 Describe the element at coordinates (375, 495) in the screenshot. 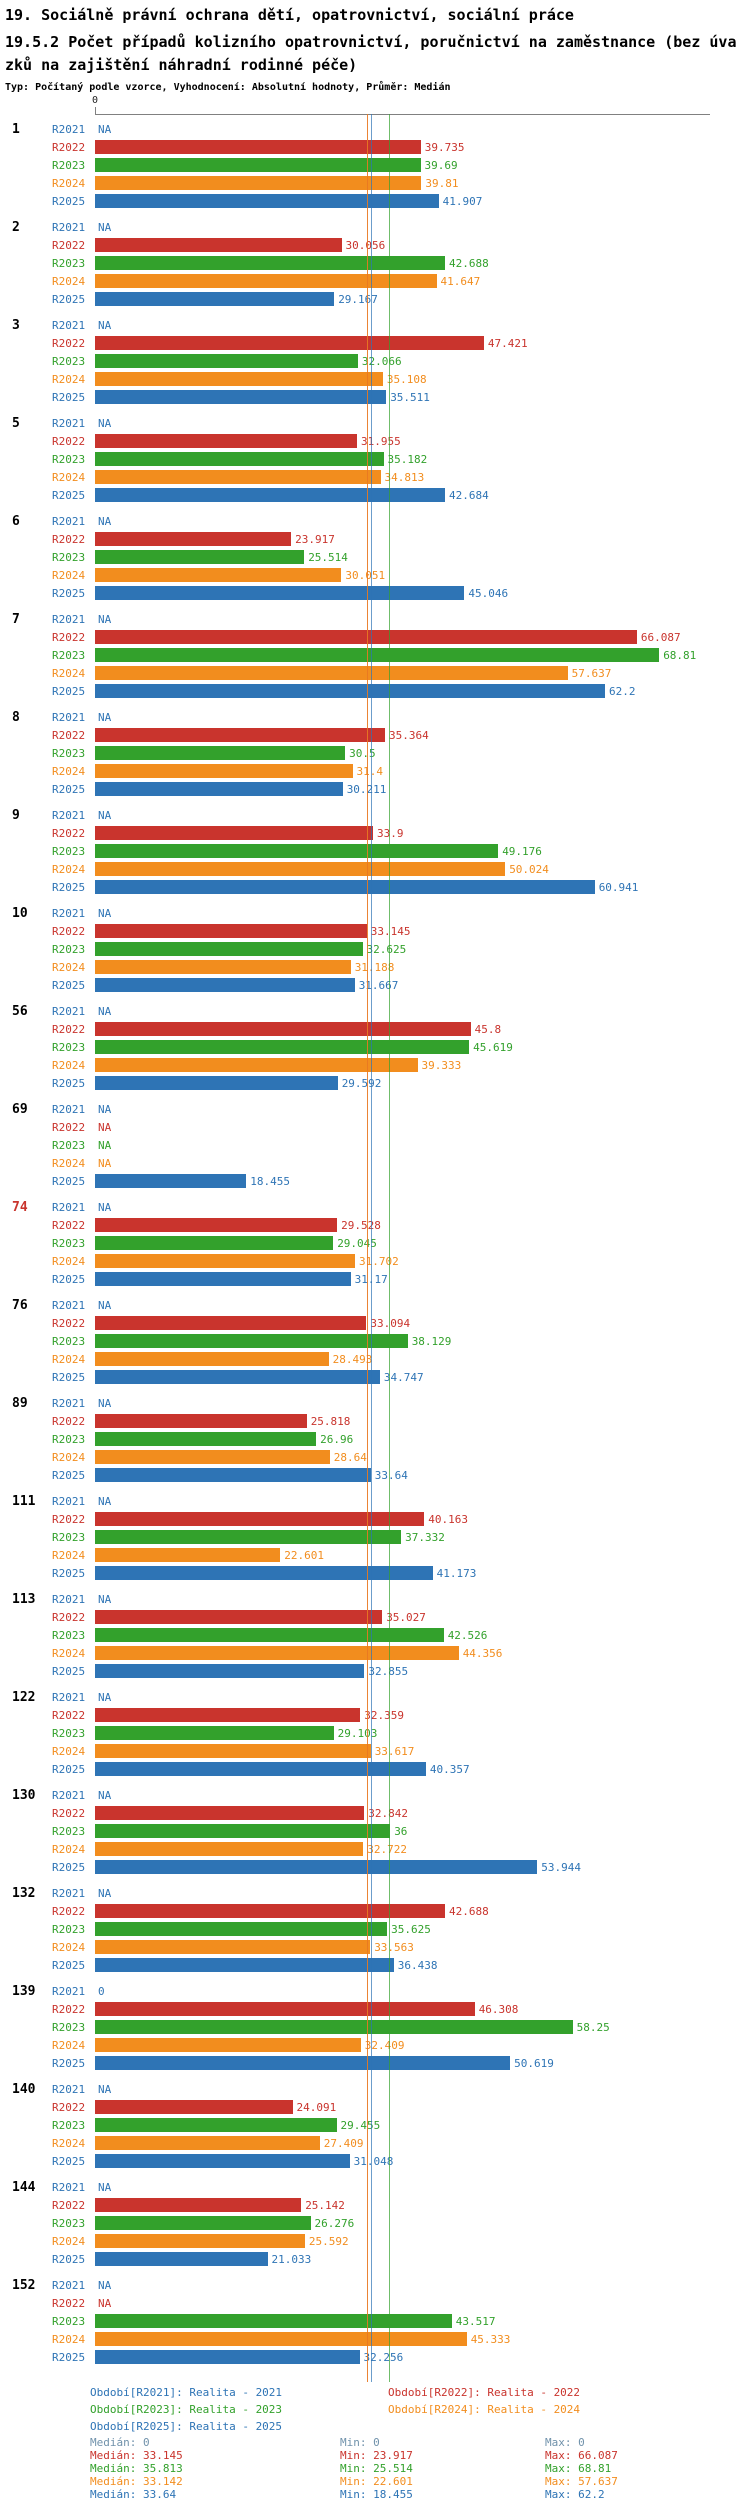

I see `bar-row: R2025 42.684` at that location.